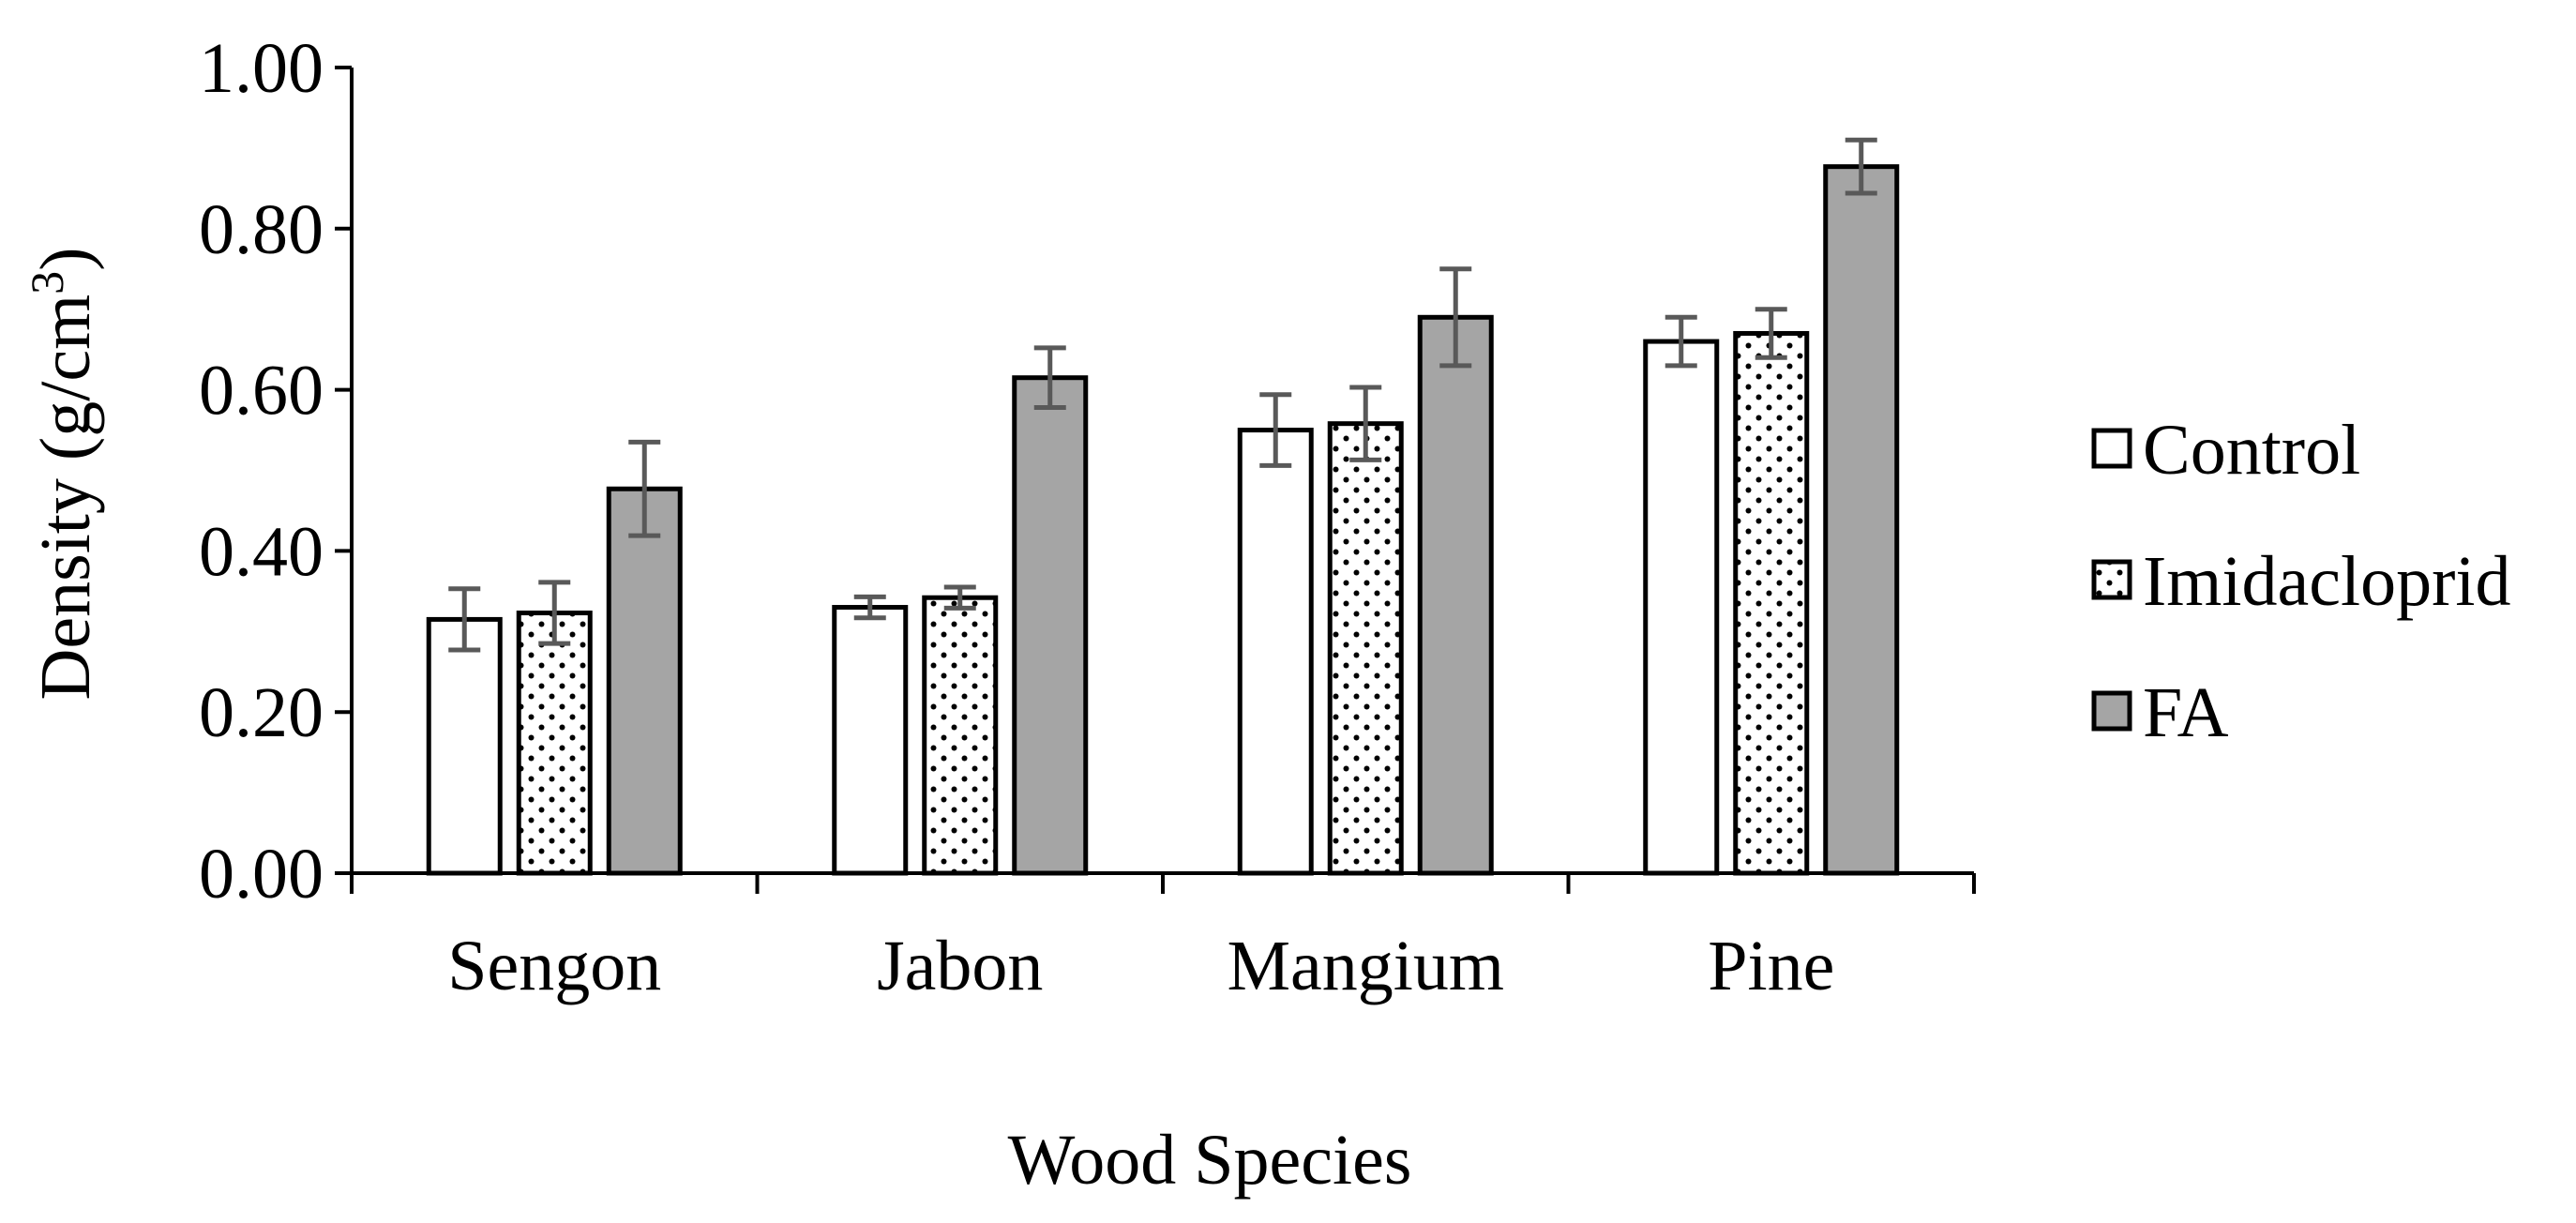  What do you see at coordinates (2111, 579) in the screenshot?
I see `legend-swatch-imidacloprid` at bounding box center [2111, 579].